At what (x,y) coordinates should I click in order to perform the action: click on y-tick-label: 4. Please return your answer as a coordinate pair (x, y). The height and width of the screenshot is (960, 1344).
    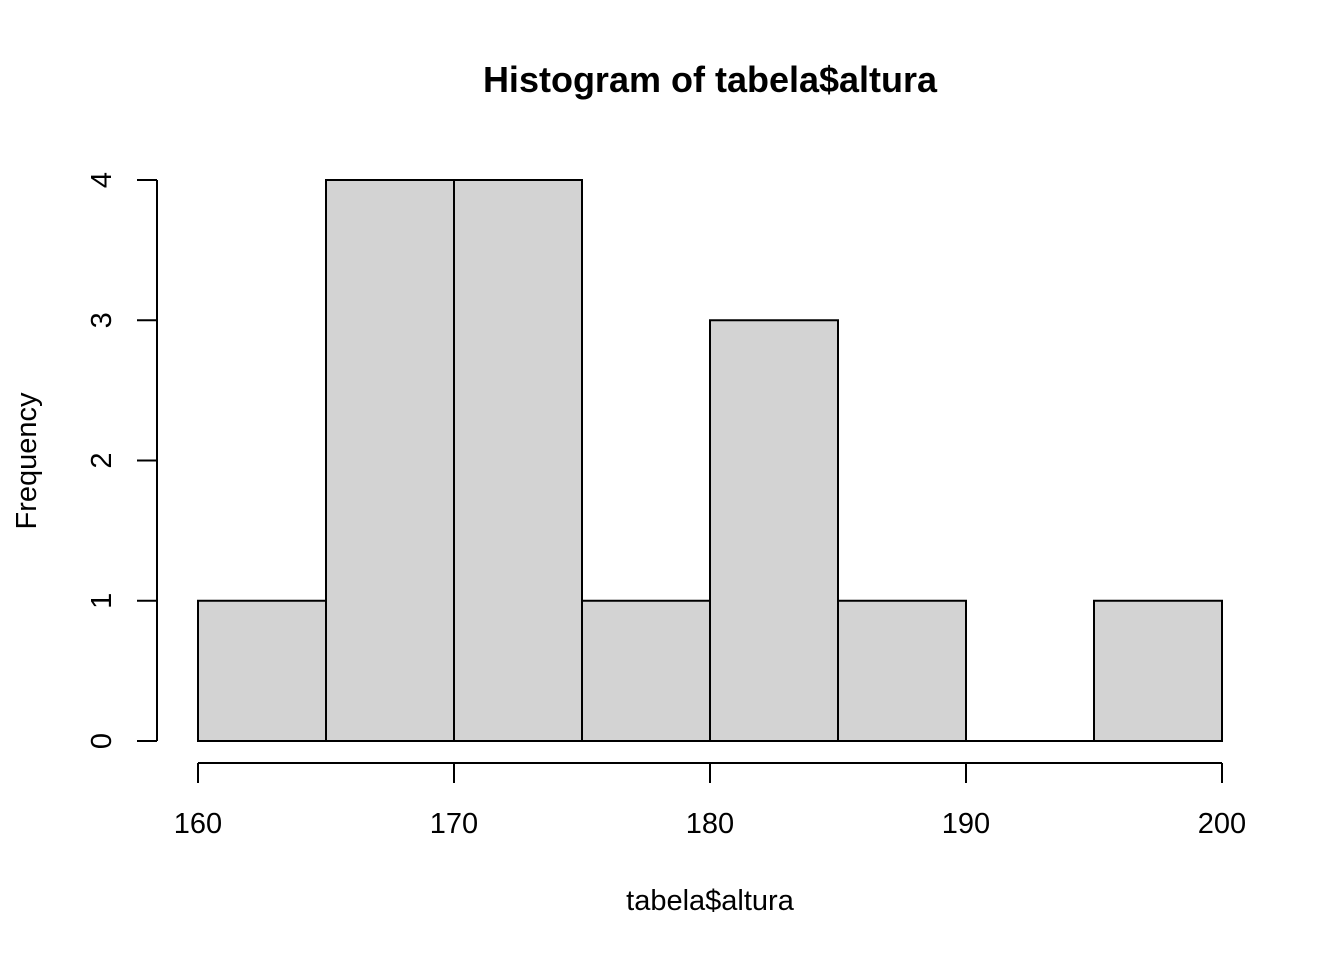
    Looking at the image, I should click on (102, 180).